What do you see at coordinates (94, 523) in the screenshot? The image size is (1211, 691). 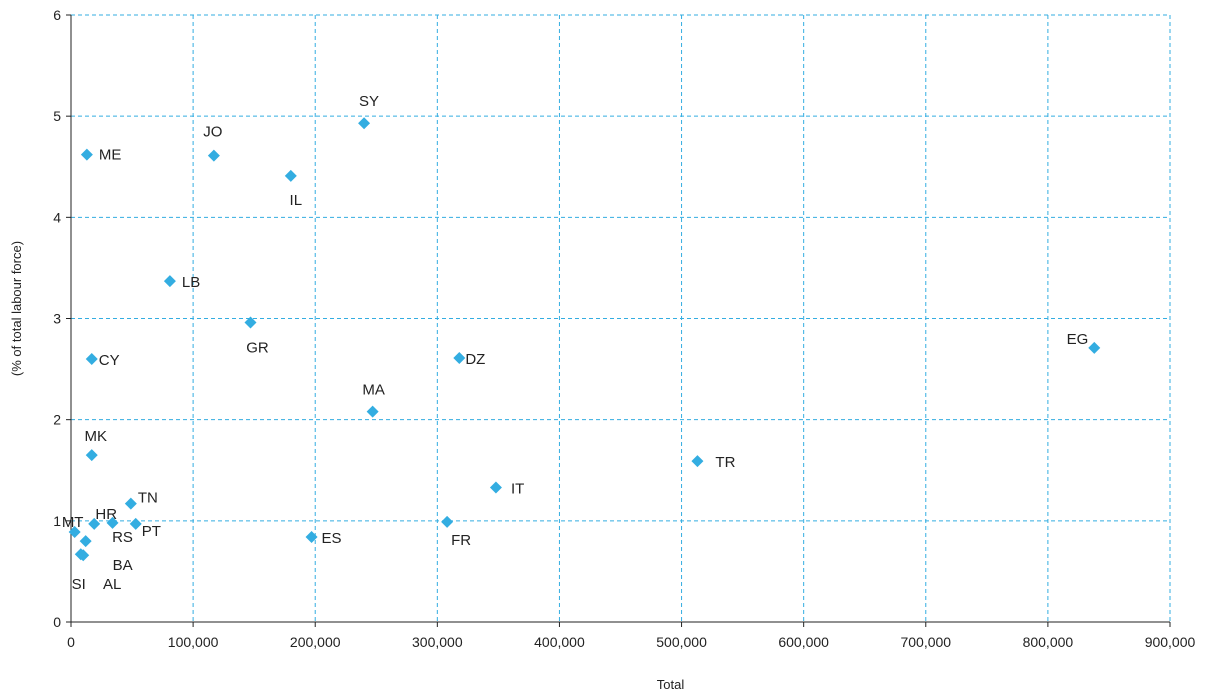 I see `data-point-hr` at bounding box center [94, 523].